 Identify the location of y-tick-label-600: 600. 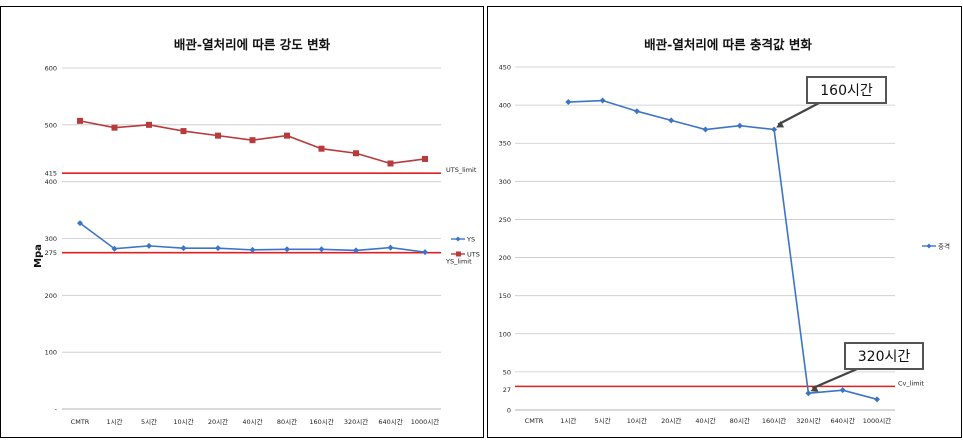
(51, 69).